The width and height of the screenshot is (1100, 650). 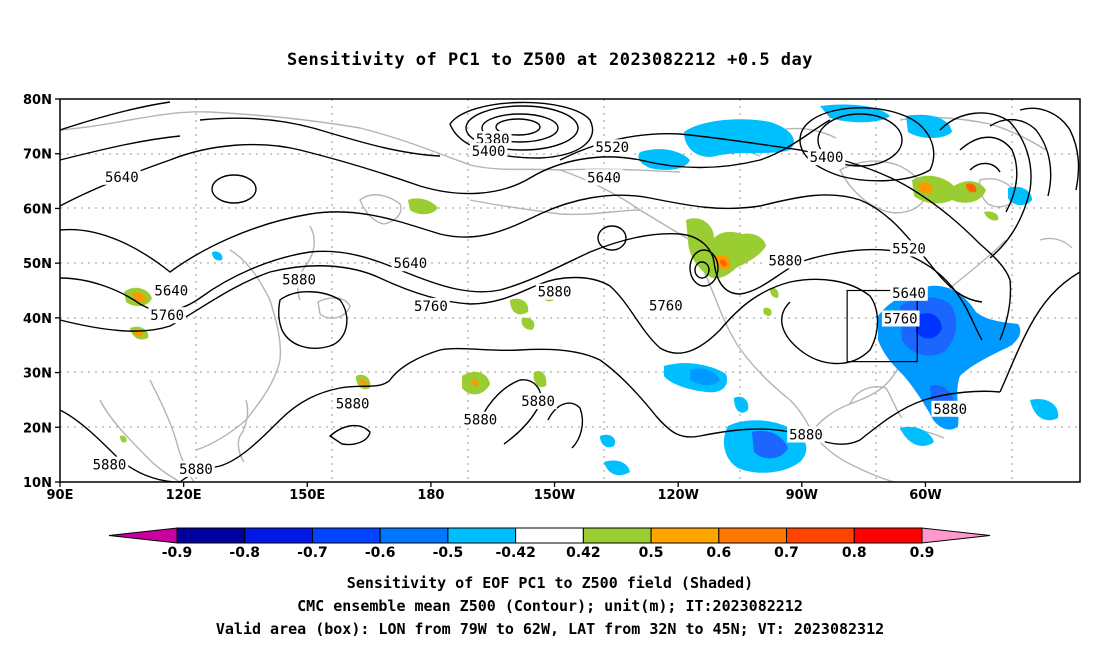 What do you see at coordinates (739, 138) in the screenshot?
I see `shade-neg-arctic` at bounding box center [739, 138].